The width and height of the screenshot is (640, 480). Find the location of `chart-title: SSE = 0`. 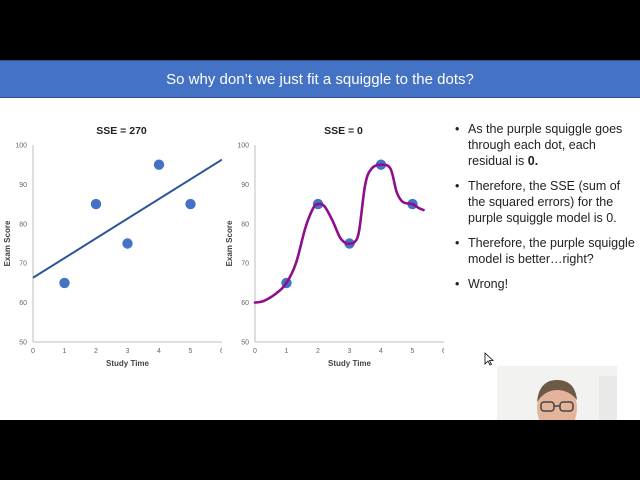

chart-title: SSE = 0 is located at coordinates (343, 131).